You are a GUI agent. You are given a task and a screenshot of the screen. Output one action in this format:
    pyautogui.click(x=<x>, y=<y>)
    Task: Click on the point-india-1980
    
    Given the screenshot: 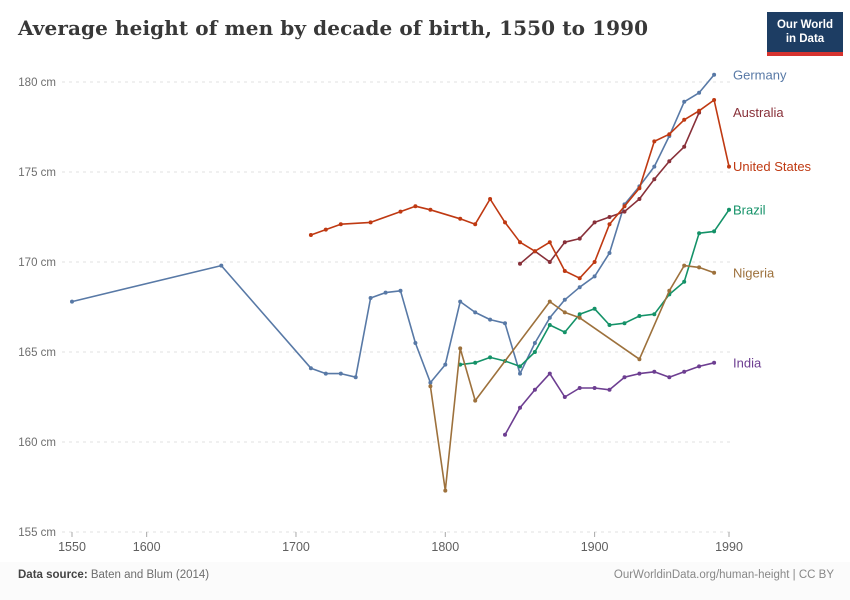 What is the action you would take?
    pyautogui.click(x=714, y=362)
    